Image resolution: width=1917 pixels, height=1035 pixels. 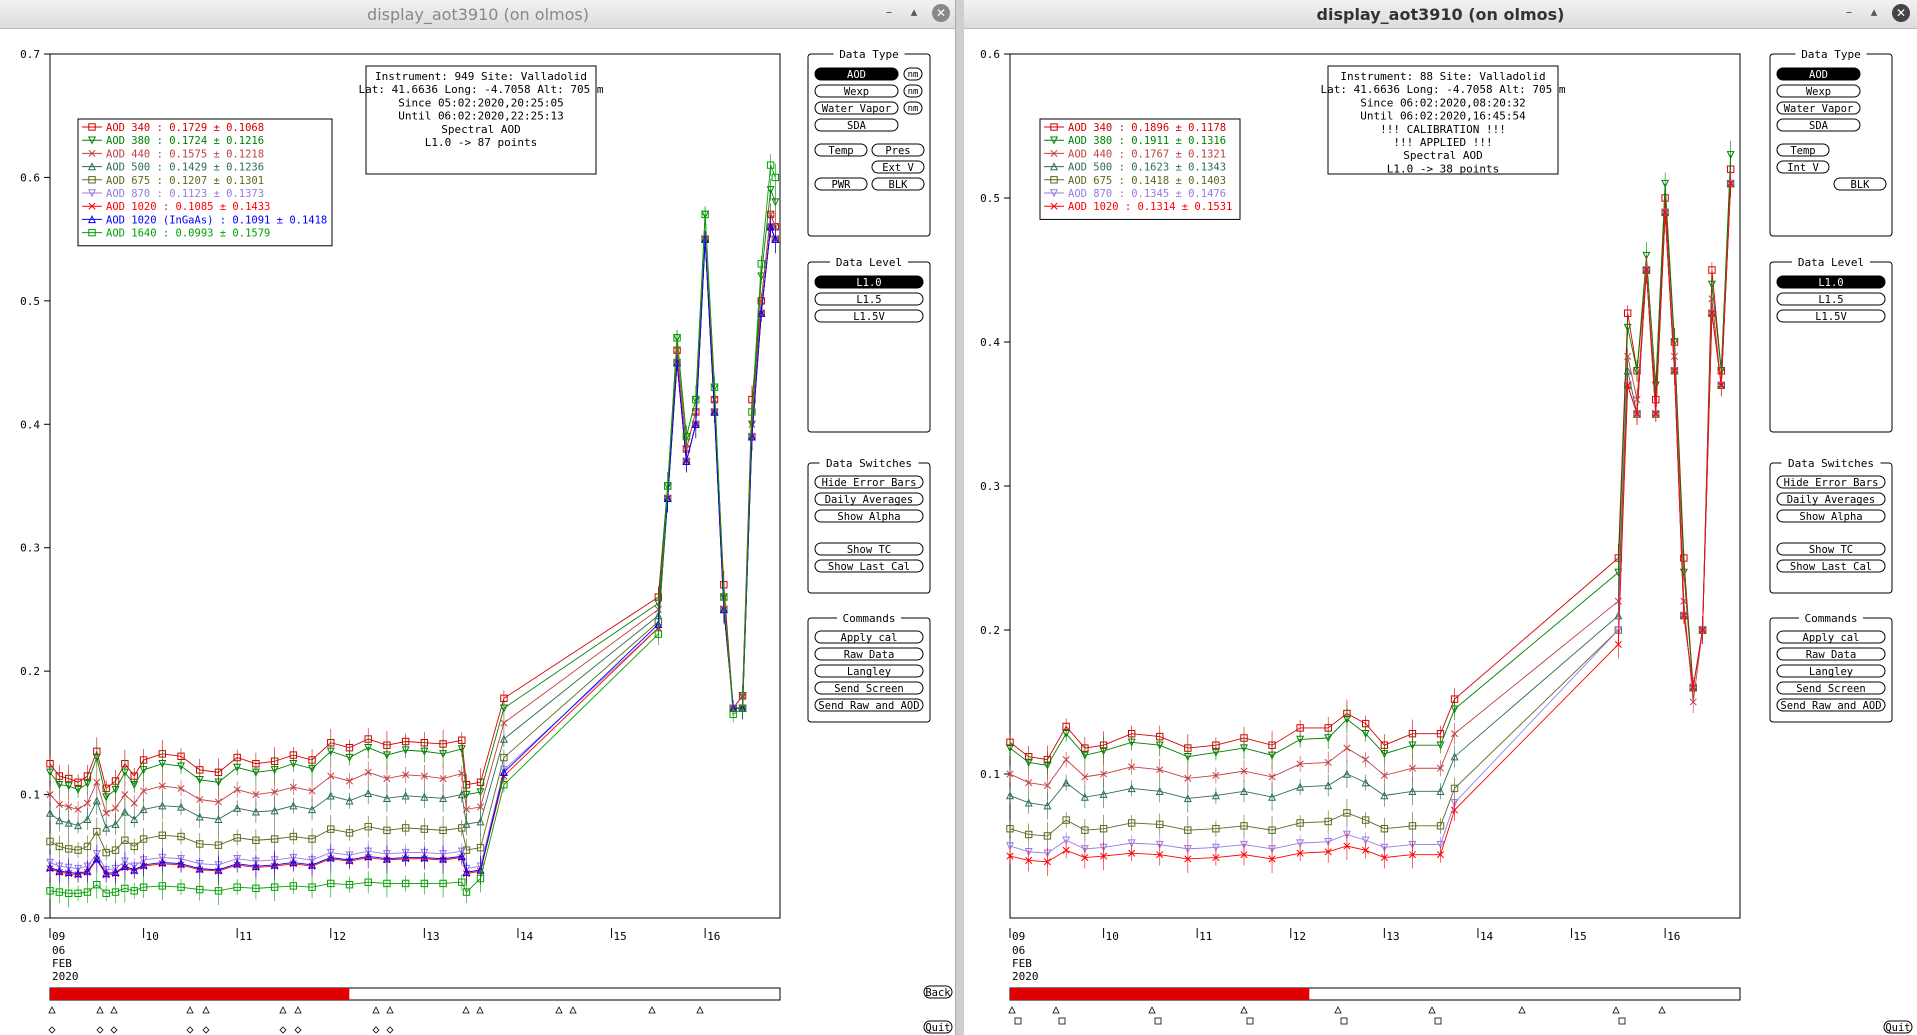 I want to click on button-send-screen, so click(x=869, y=688).